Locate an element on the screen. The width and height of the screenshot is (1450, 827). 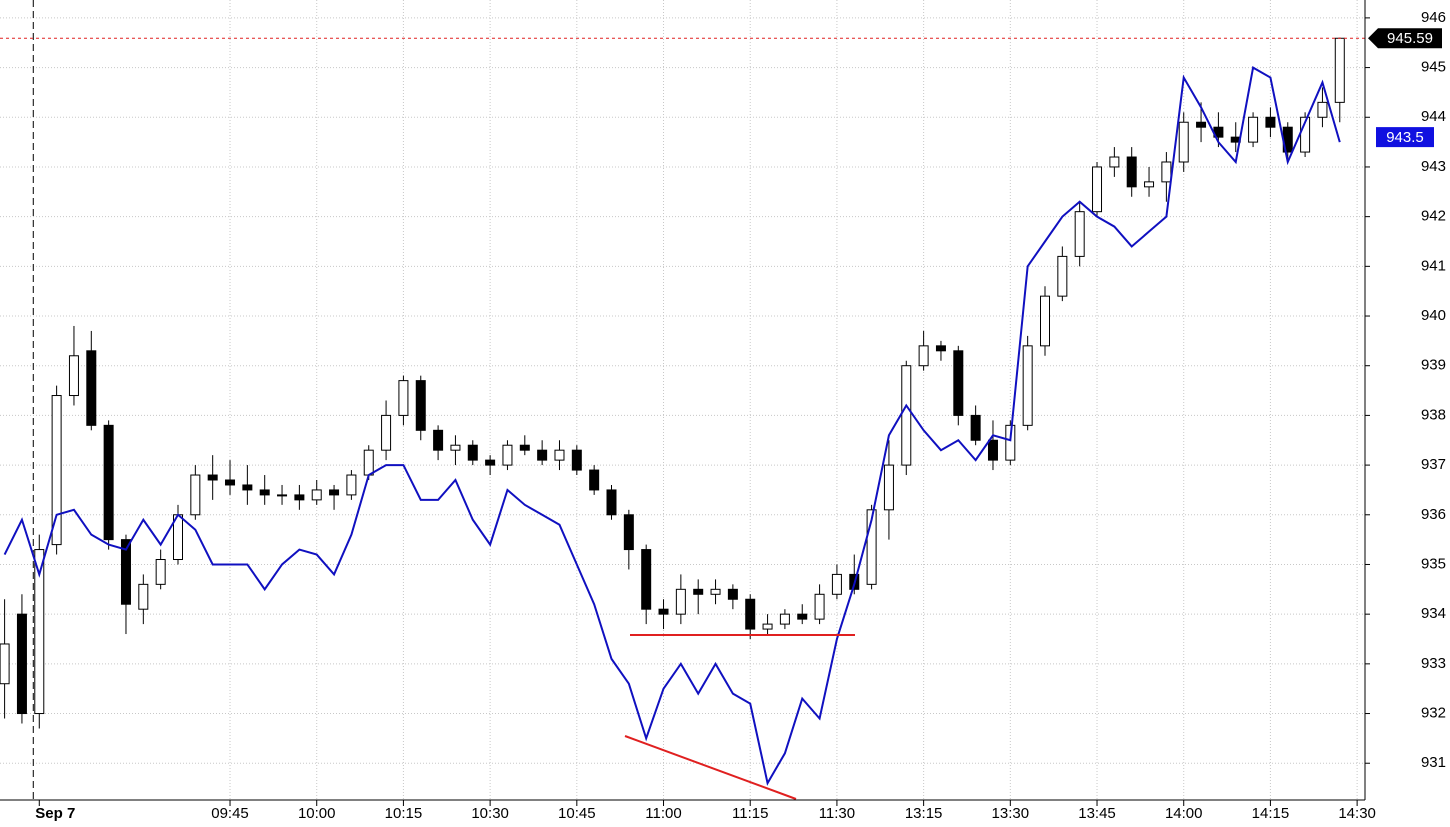
last-price-label: 945.59 is located at coordinates (1410, 38).